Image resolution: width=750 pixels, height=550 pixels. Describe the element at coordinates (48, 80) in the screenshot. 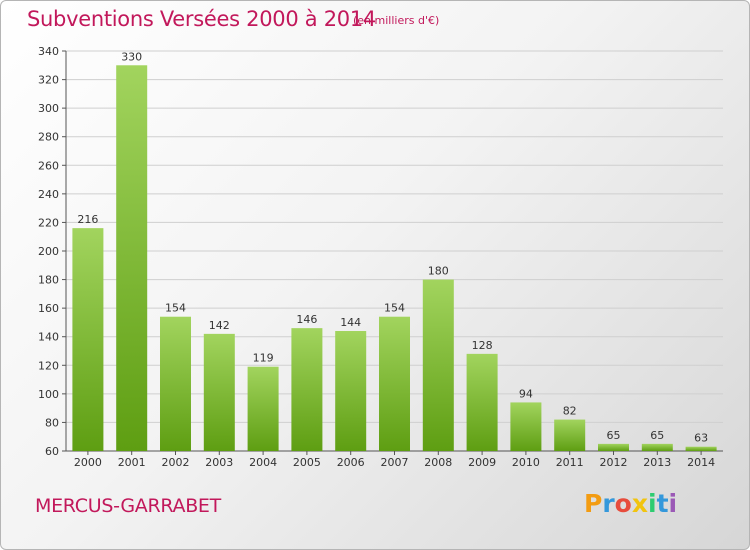

I see `y-tick-label: 320` at that location.